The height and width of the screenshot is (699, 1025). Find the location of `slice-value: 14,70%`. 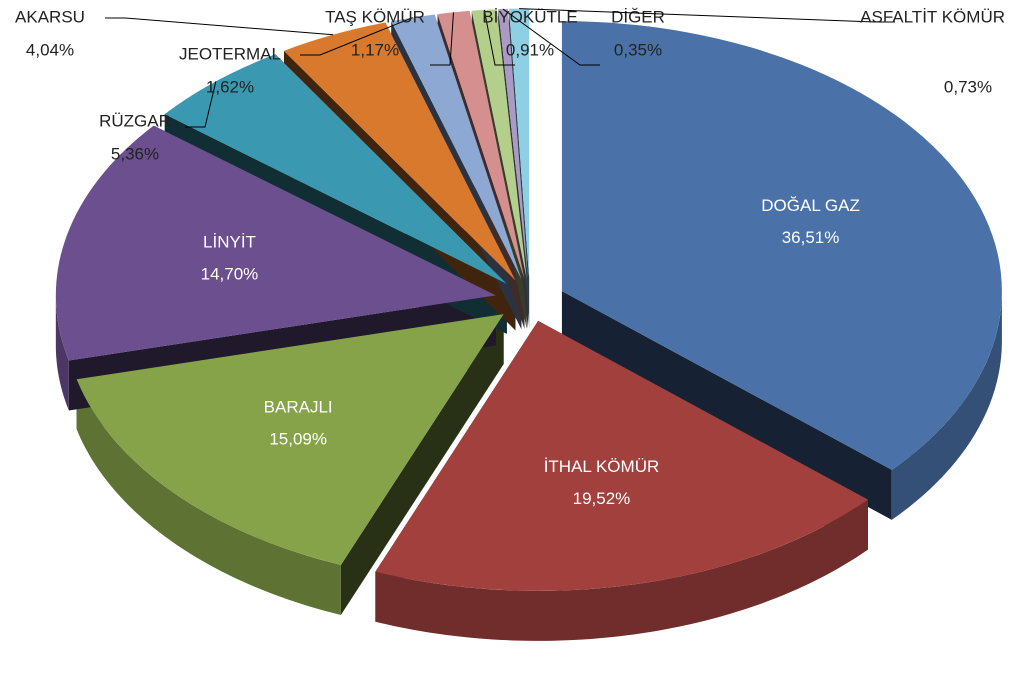

slice-value: 14,70% is located at coordinates (230, 274).